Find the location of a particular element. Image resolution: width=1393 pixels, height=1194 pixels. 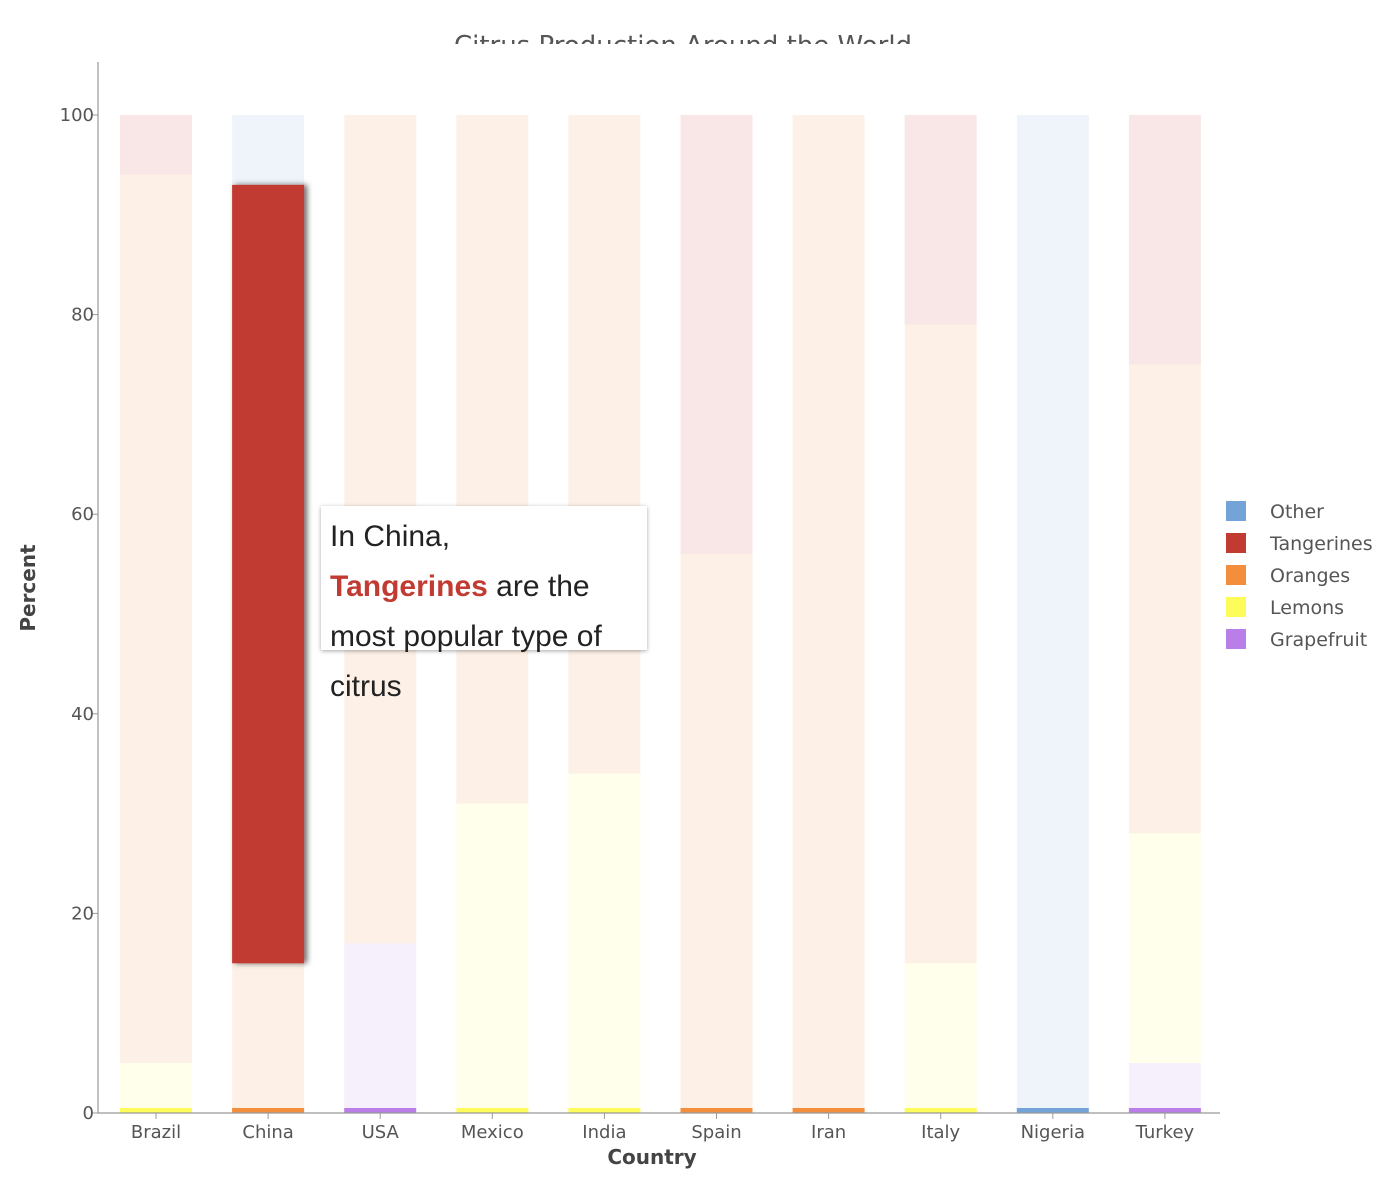

legend-swatch-other is located at coordinates (1236, 511).